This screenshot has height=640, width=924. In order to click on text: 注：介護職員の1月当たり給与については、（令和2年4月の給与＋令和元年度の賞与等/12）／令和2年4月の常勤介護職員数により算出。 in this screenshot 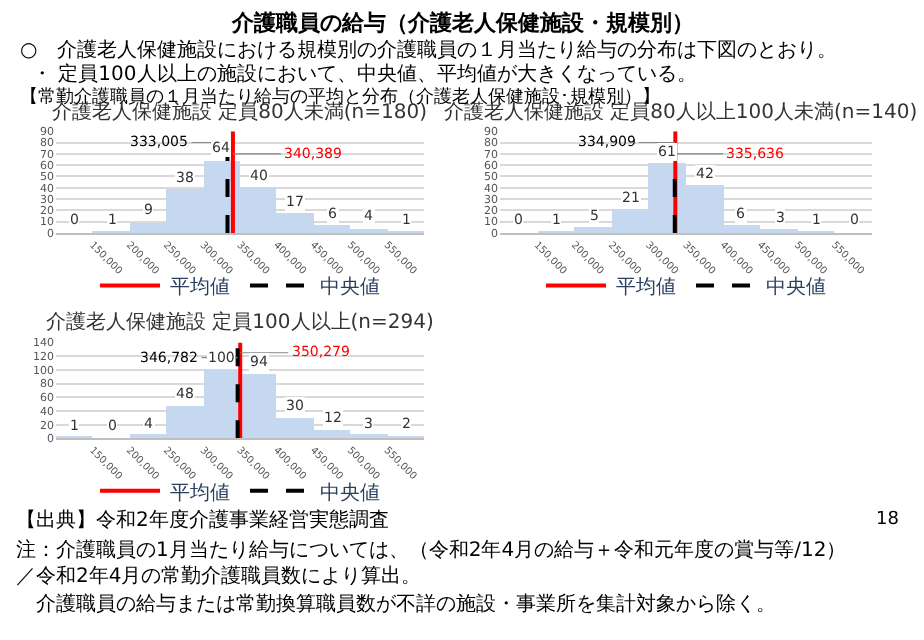, I will do `click(431, 563)`.